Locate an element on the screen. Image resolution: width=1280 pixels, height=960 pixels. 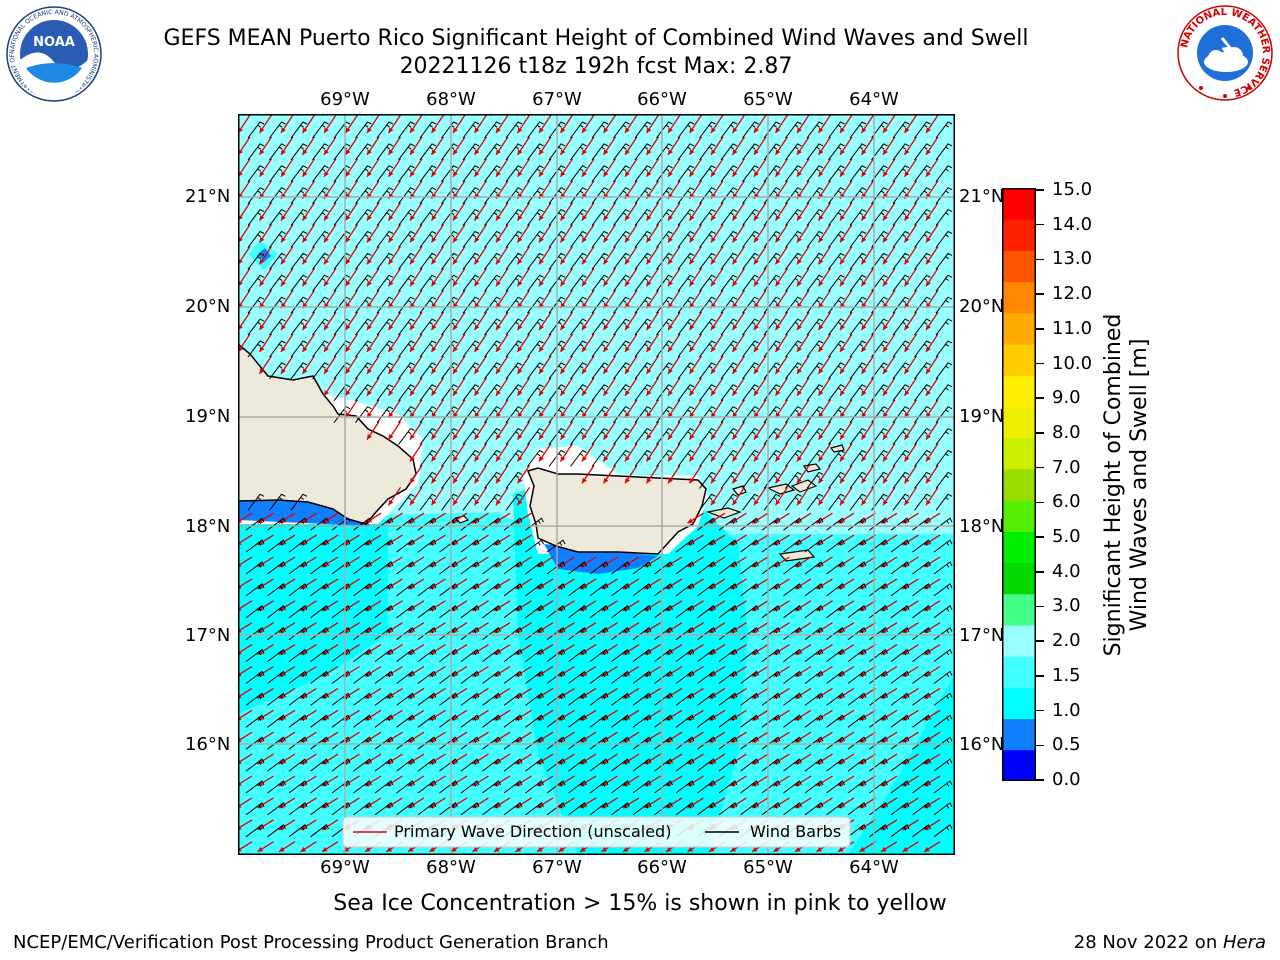
legend-barb-label: Wind Barbs is located at coordinates (795, 831).